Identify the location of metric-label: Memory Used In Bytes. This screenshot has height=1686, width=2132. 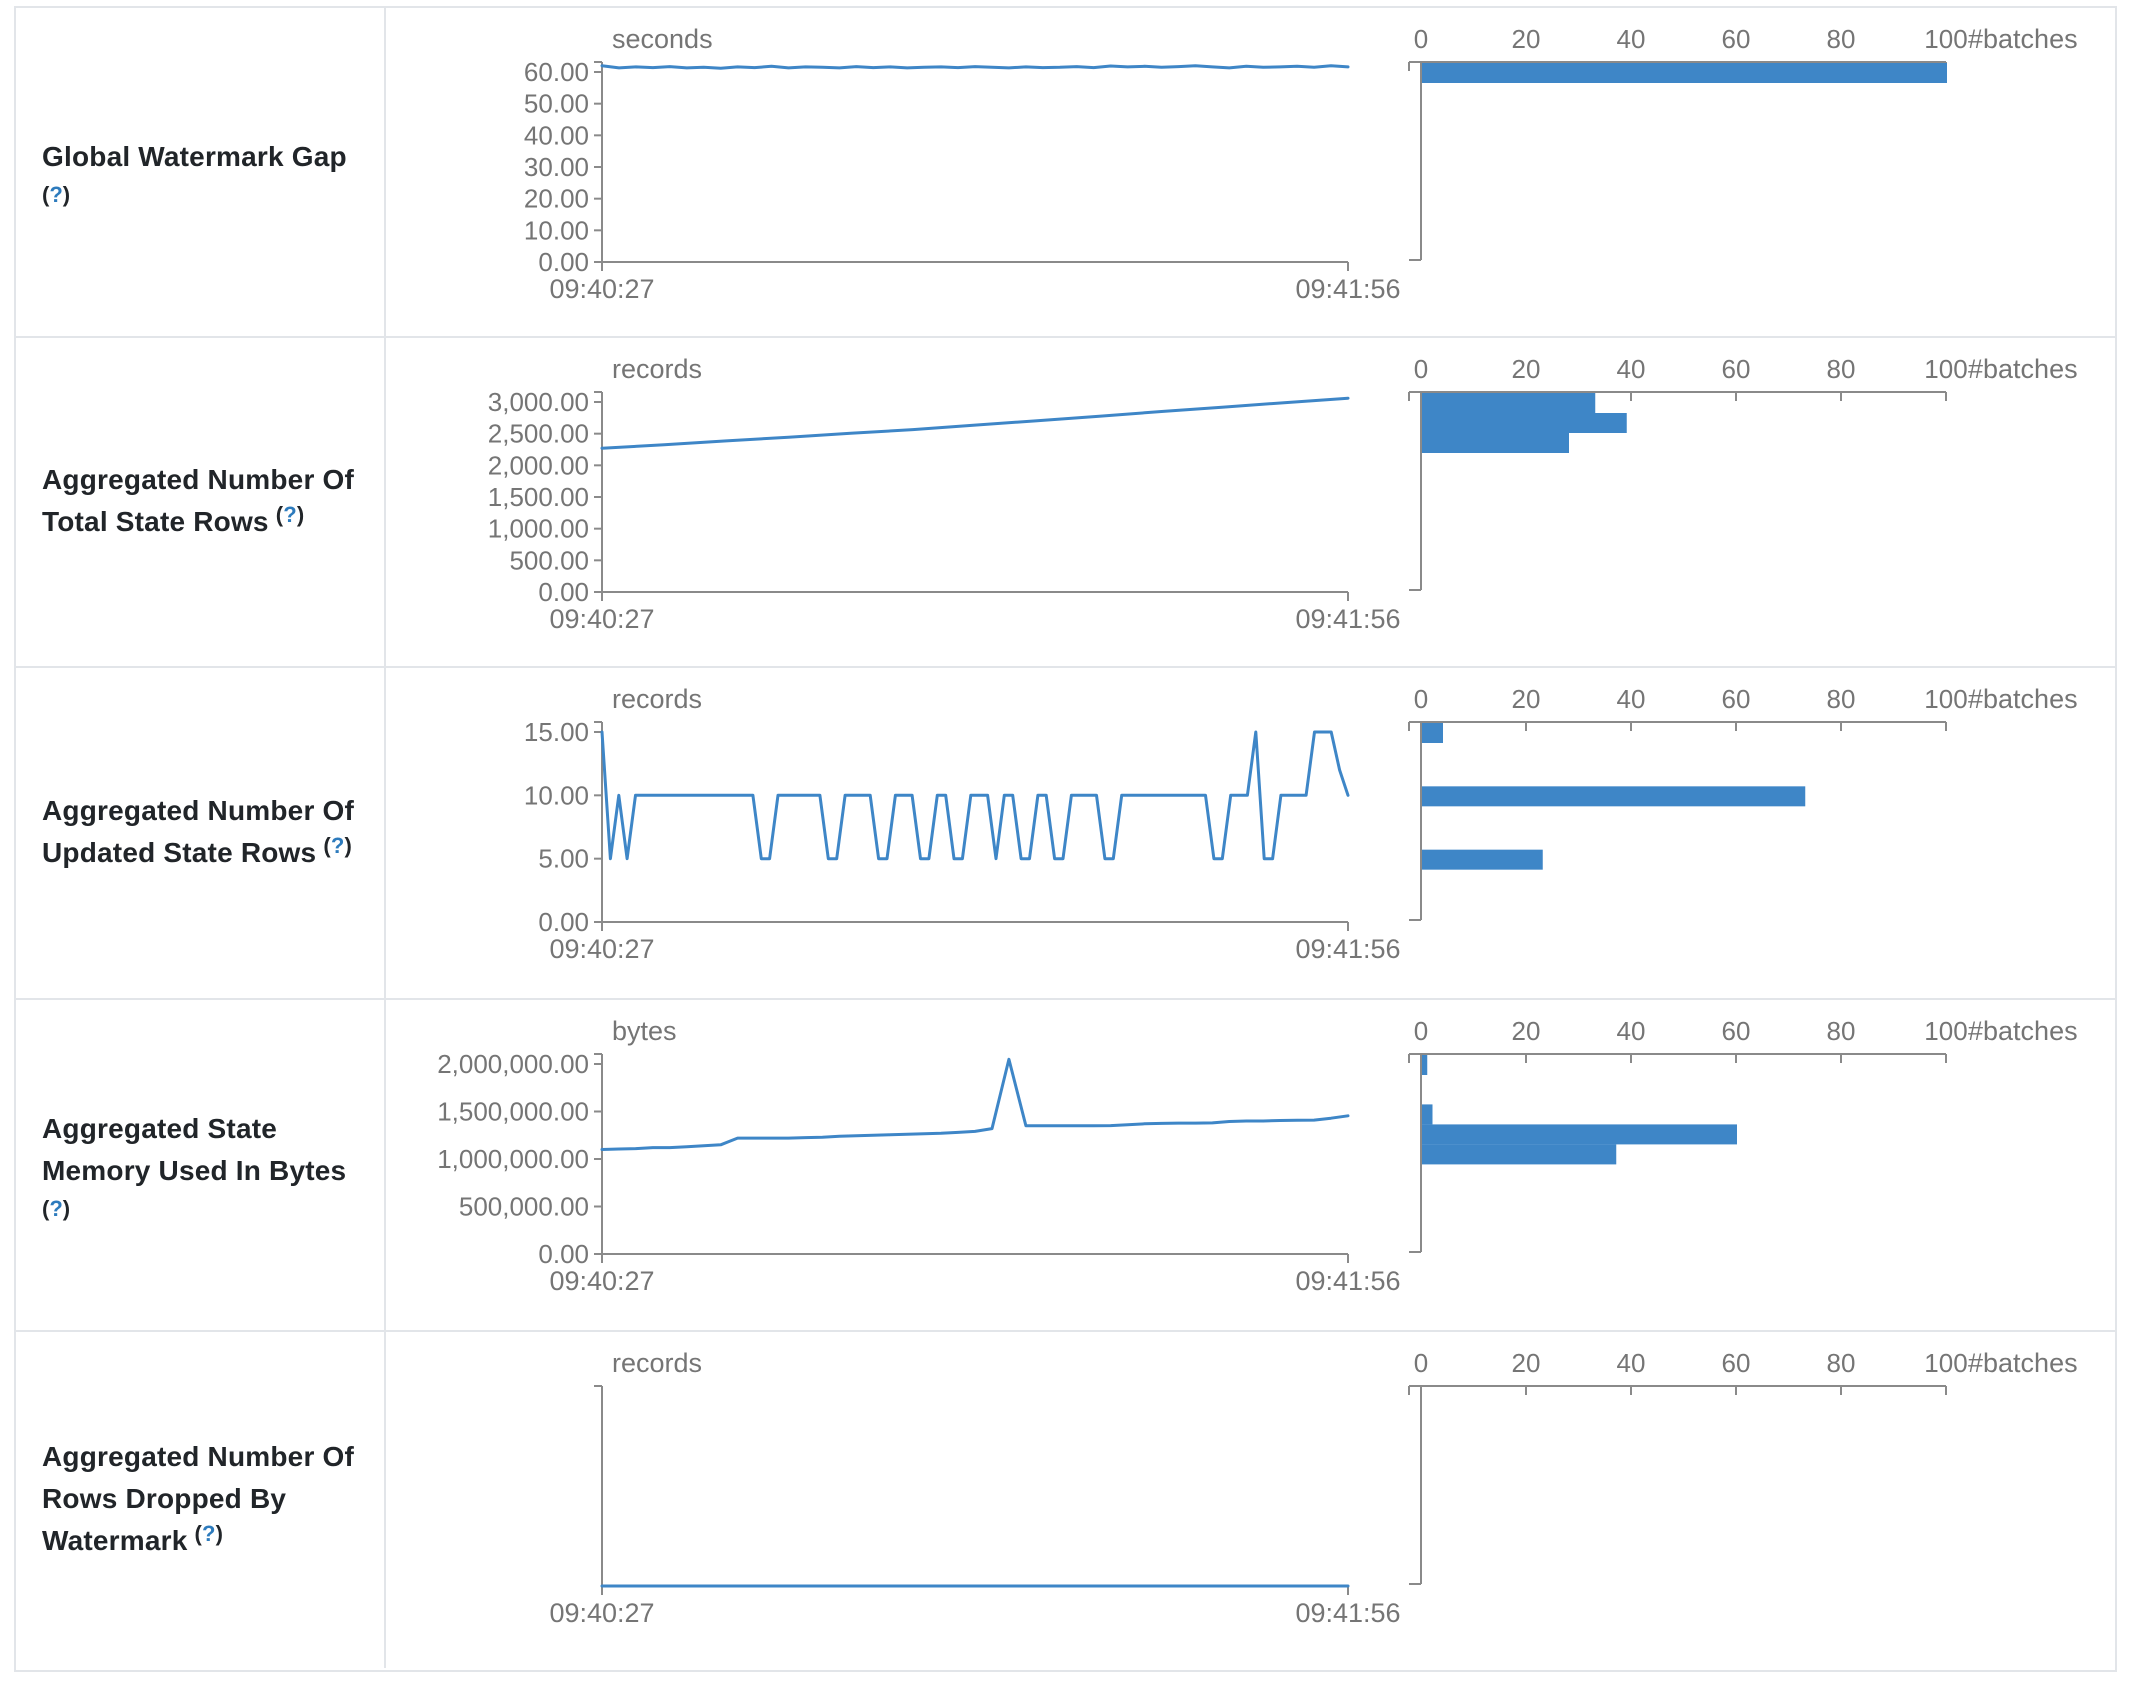
(194, 1170).